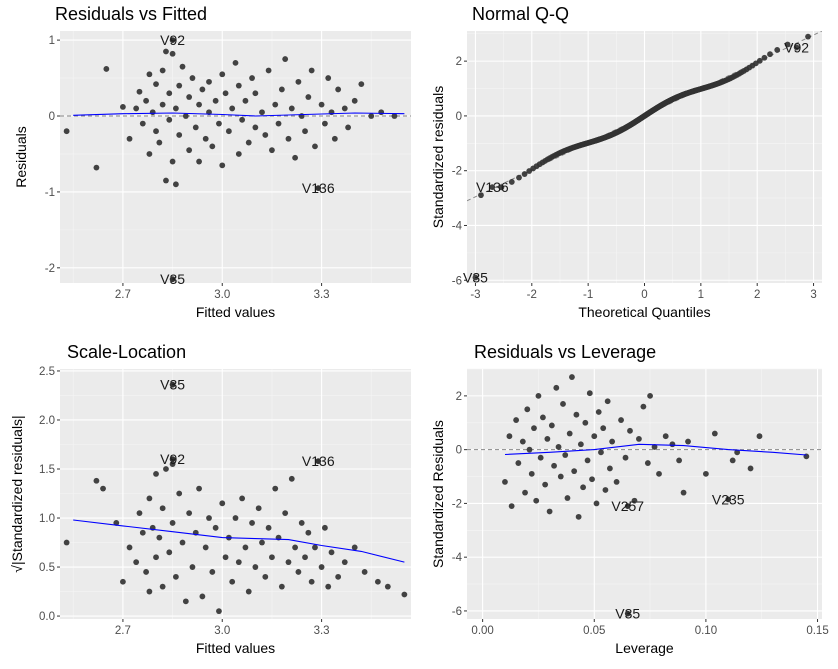 This screenshot has width=838, height=669. What do you see at coordinates (757, 295) in the screenshot?
I see `x-tick-label: 2` at bounding box center [757, 295].